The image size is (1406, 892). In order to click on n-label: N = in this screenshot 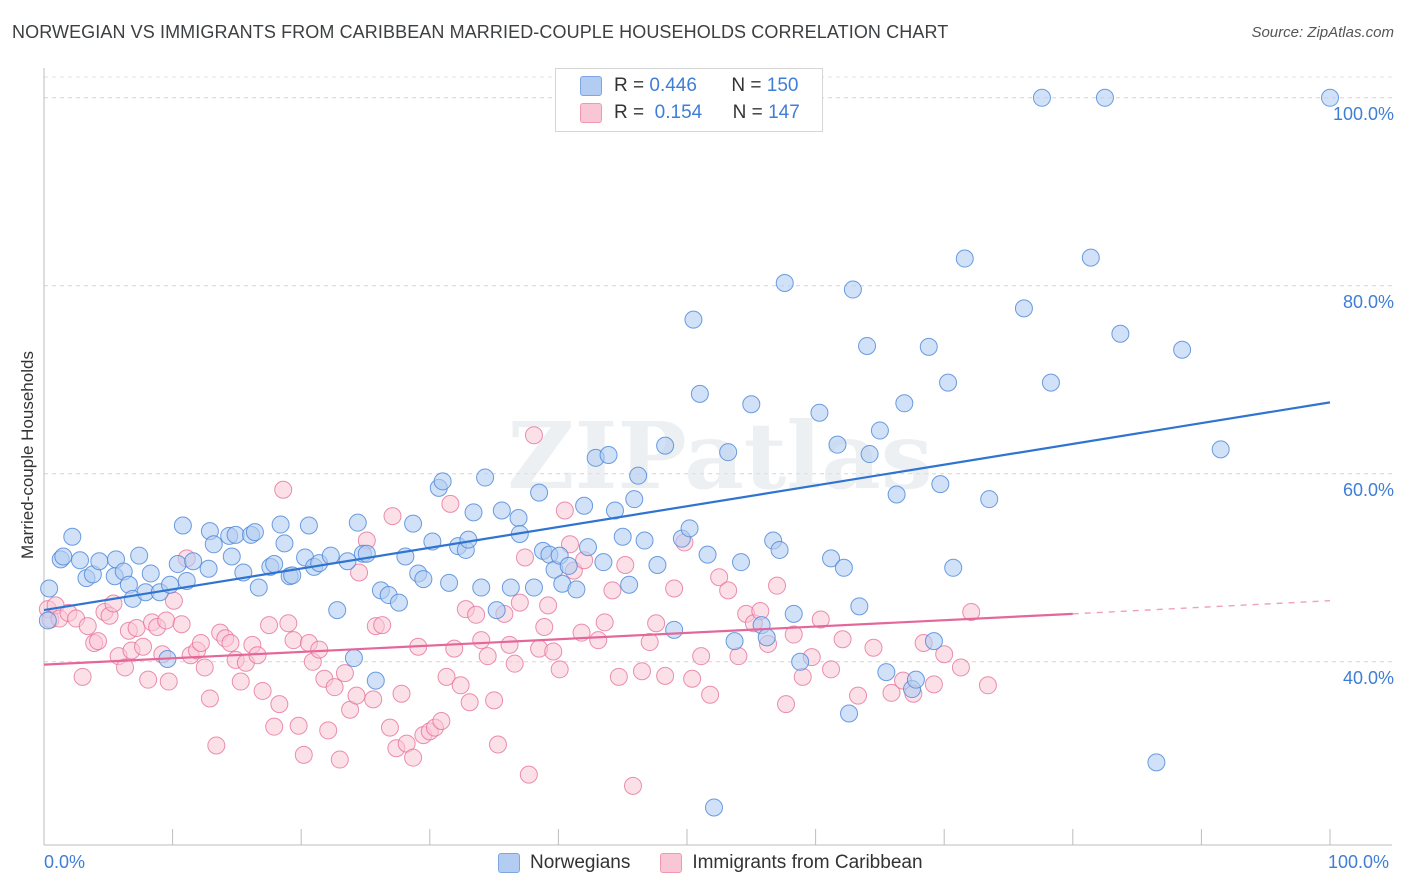, I will do `click(747, 112)`.